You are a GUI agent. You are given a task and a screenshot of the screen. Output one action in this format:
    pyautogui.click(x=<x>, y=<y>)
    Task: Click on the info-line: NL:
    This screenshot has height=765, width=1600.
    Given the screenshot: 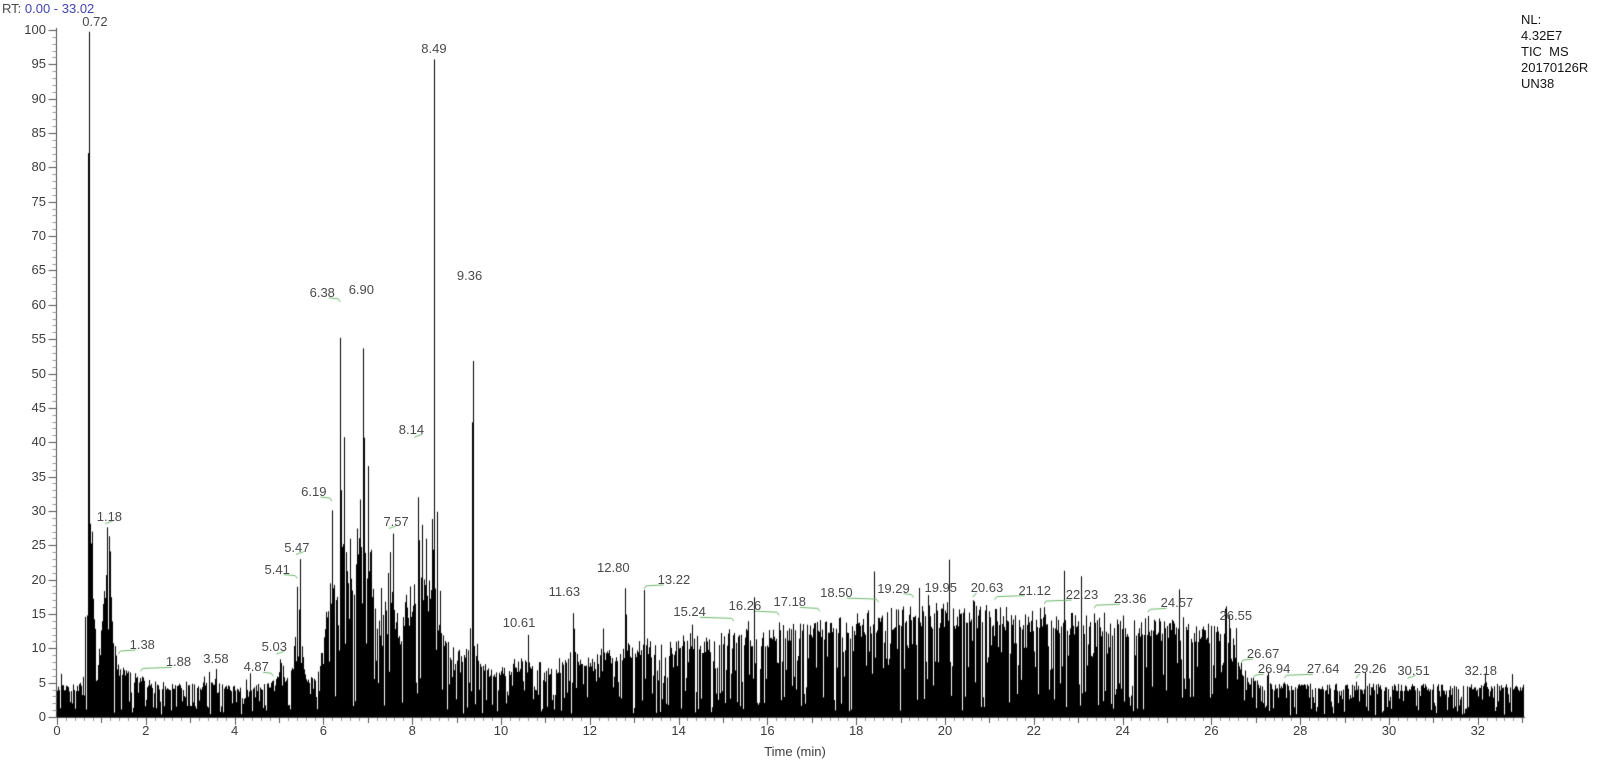 What is the action you would take?
    pyautogui.click(x=1531, y=19)
    